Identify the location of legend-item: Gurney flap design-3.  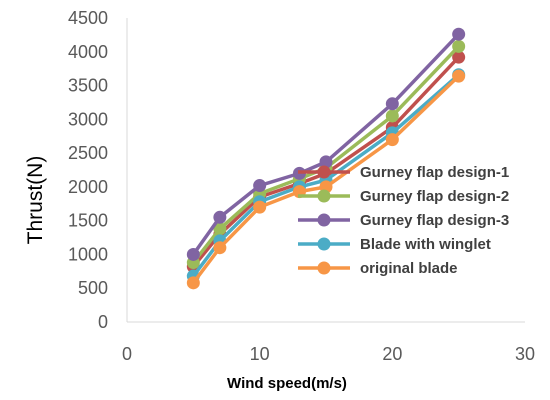
(403, 220).